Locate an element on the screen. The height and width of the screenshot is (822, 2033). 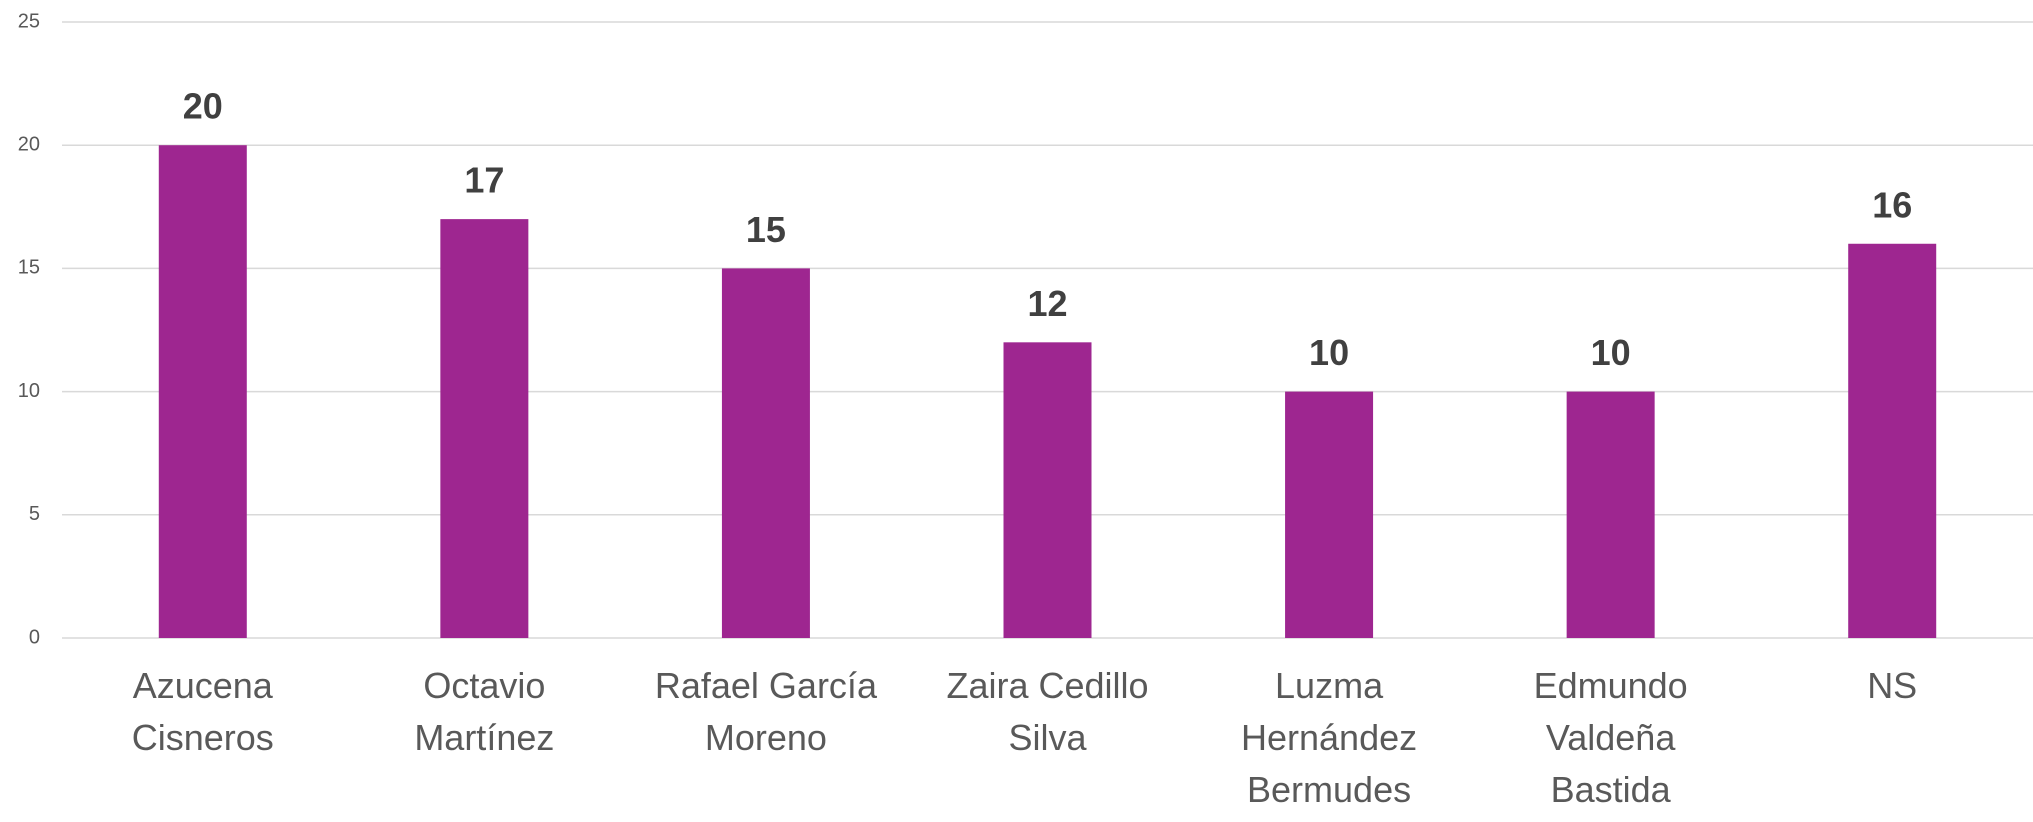
x-tick-label: Octavio Martínez is located at coordinates (484, 711).